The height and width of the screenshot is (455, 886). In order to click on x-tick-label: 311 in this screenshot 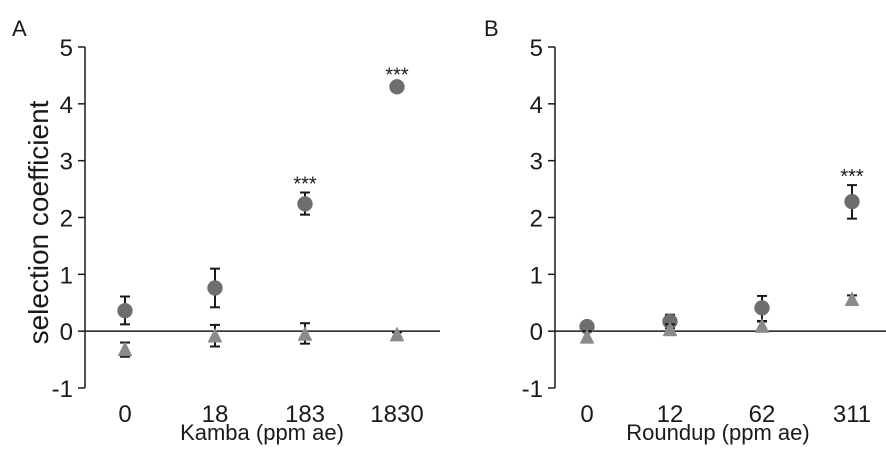, I will do `click(852, 414)`.